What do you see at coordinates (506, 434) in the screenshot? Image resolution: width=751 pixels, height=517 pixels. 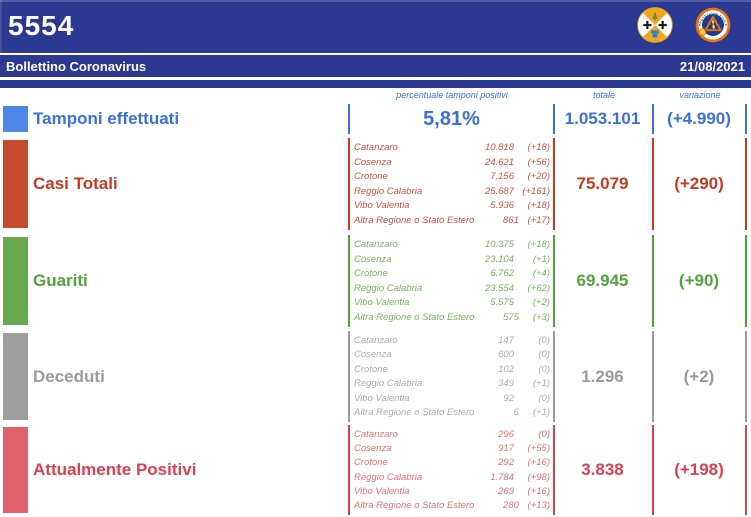 I see `province-value: 296` at bounding box center [506, 434].